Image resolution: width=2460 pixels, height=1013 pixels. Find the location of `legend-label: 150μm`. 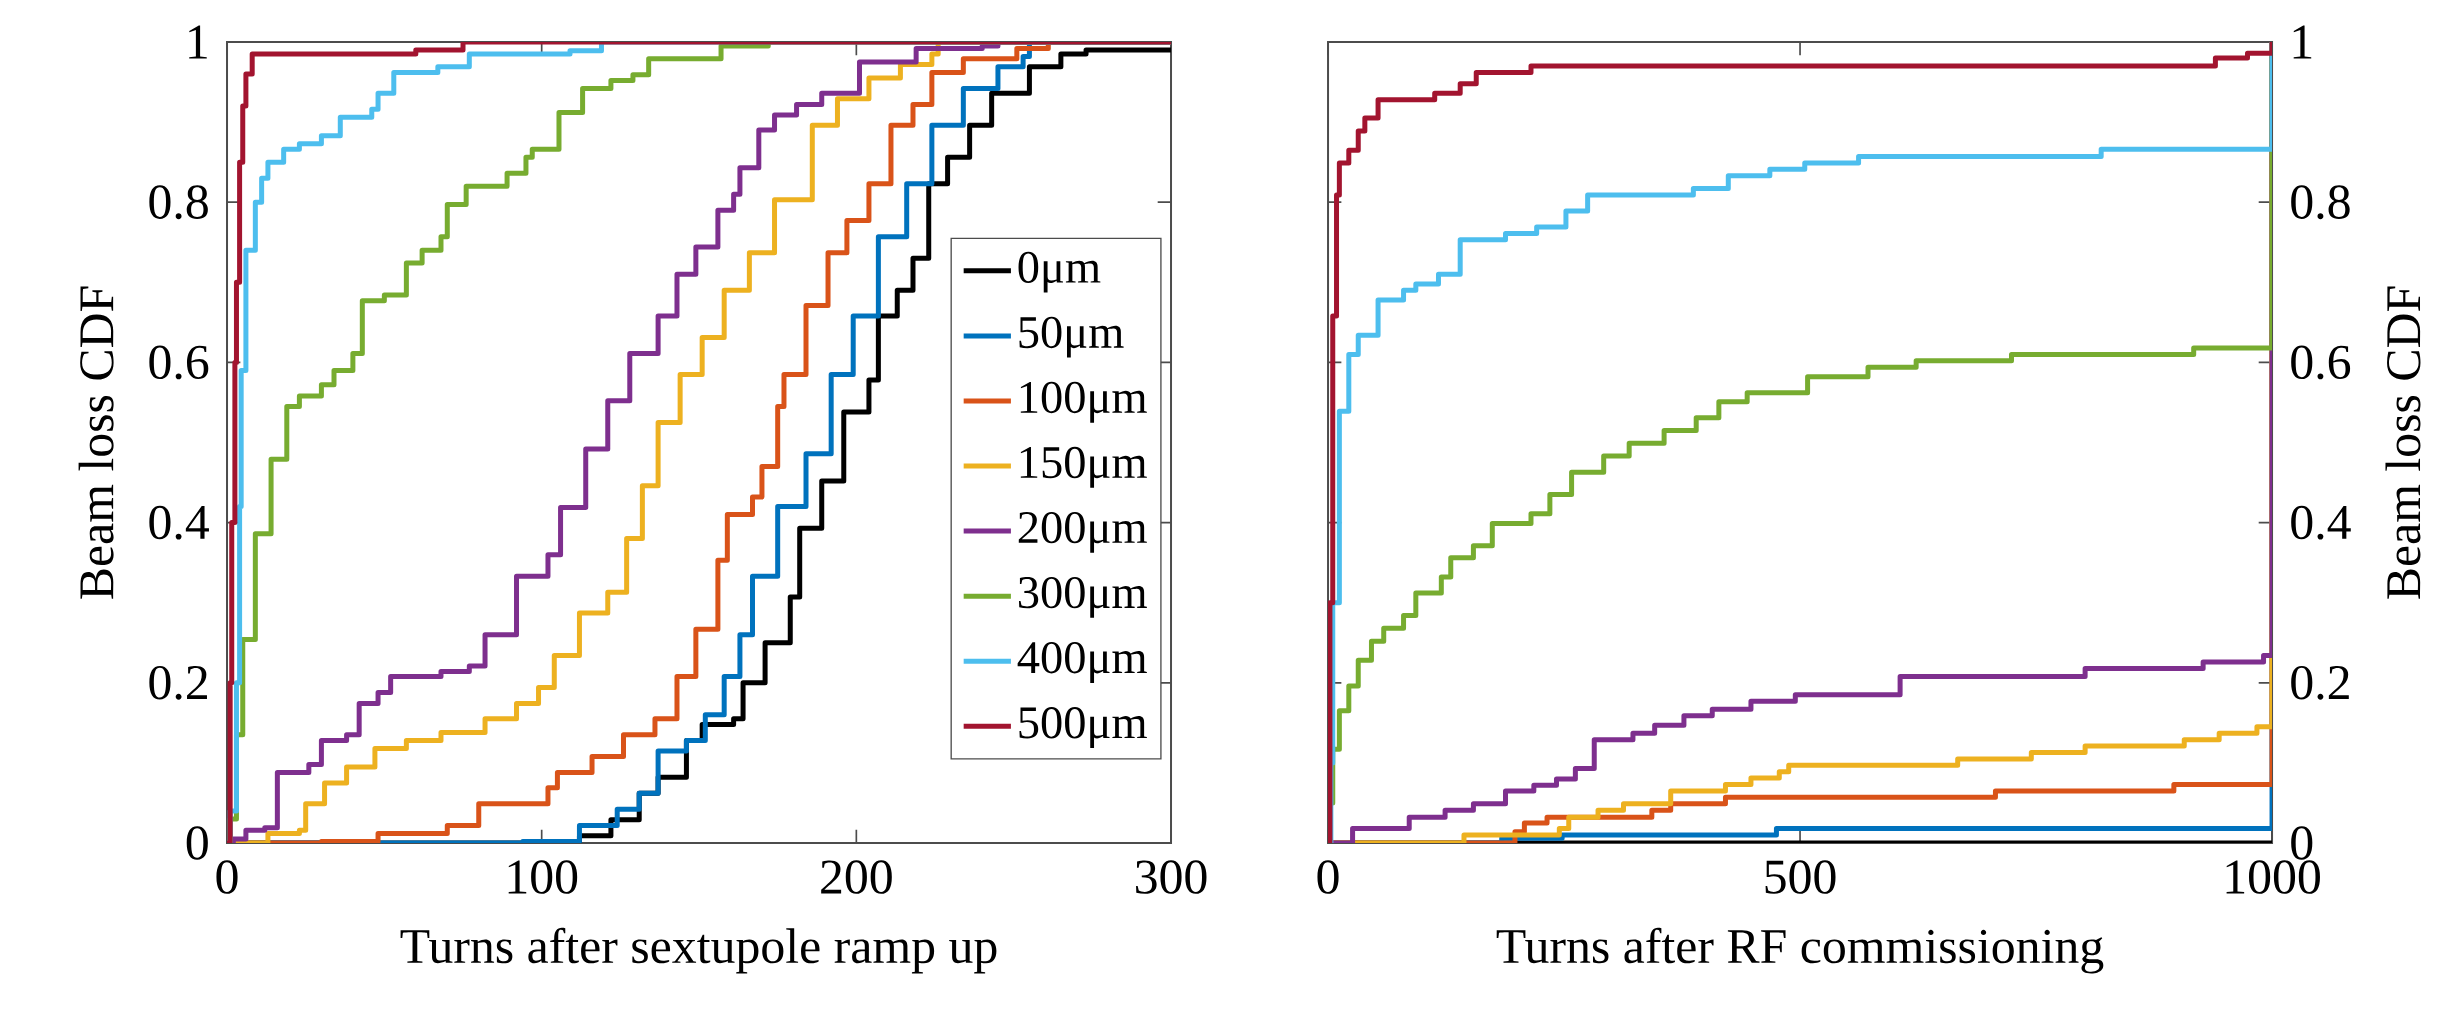

legend-label: 150μm is located at coordinates (1083, 467).